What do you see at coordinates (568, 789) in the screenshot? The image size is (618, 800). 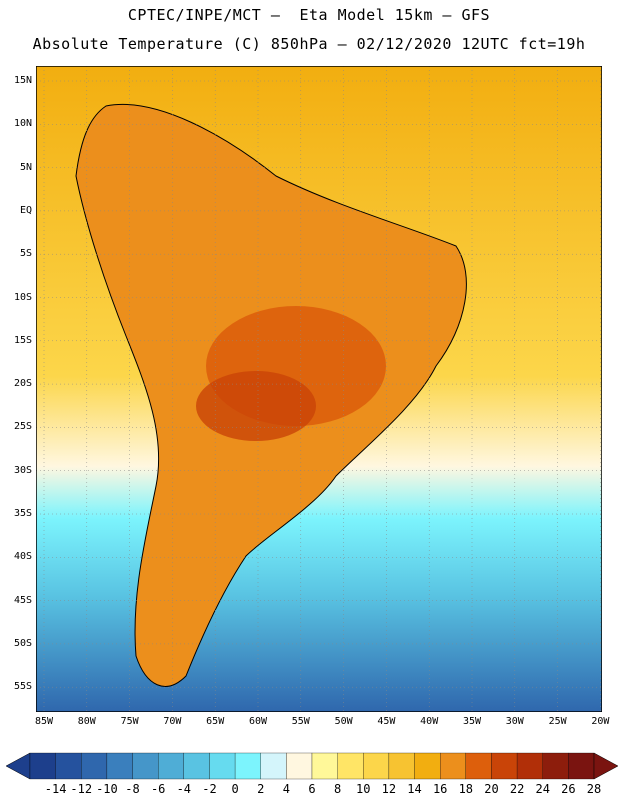 I see `colorbar-tick-label: 26` at bounding box center [568, 789].